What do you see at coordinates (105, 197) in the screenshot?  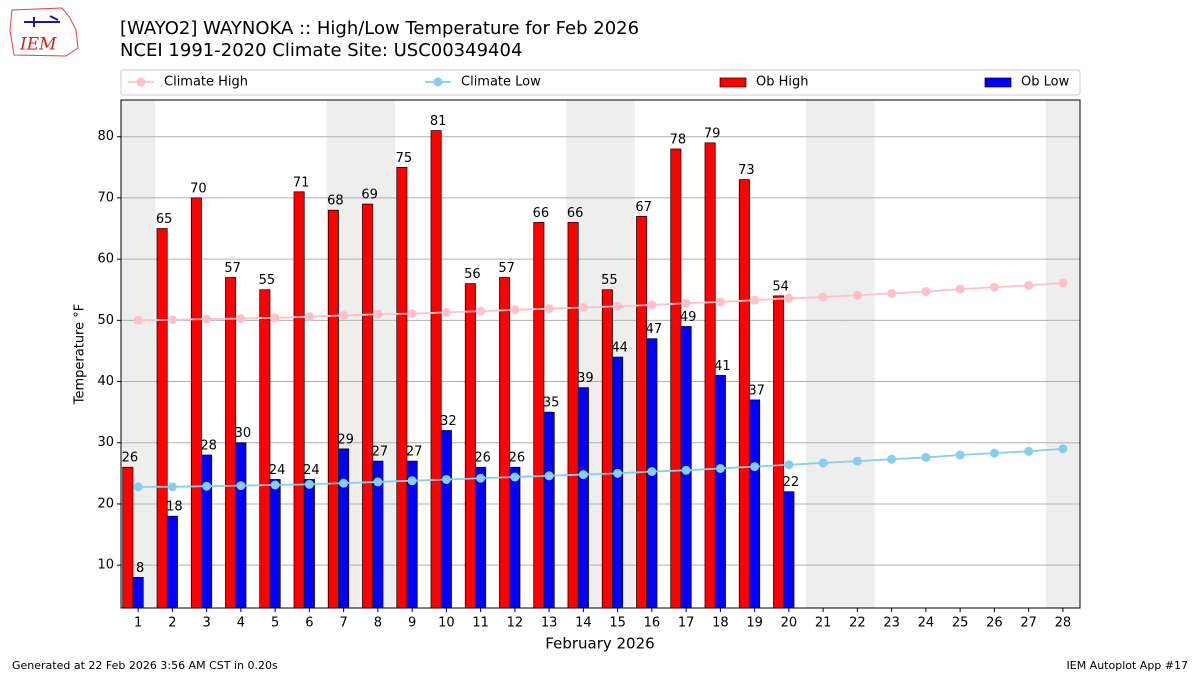 I see `y-tick-label: 70` at bounding box center [105, 197].